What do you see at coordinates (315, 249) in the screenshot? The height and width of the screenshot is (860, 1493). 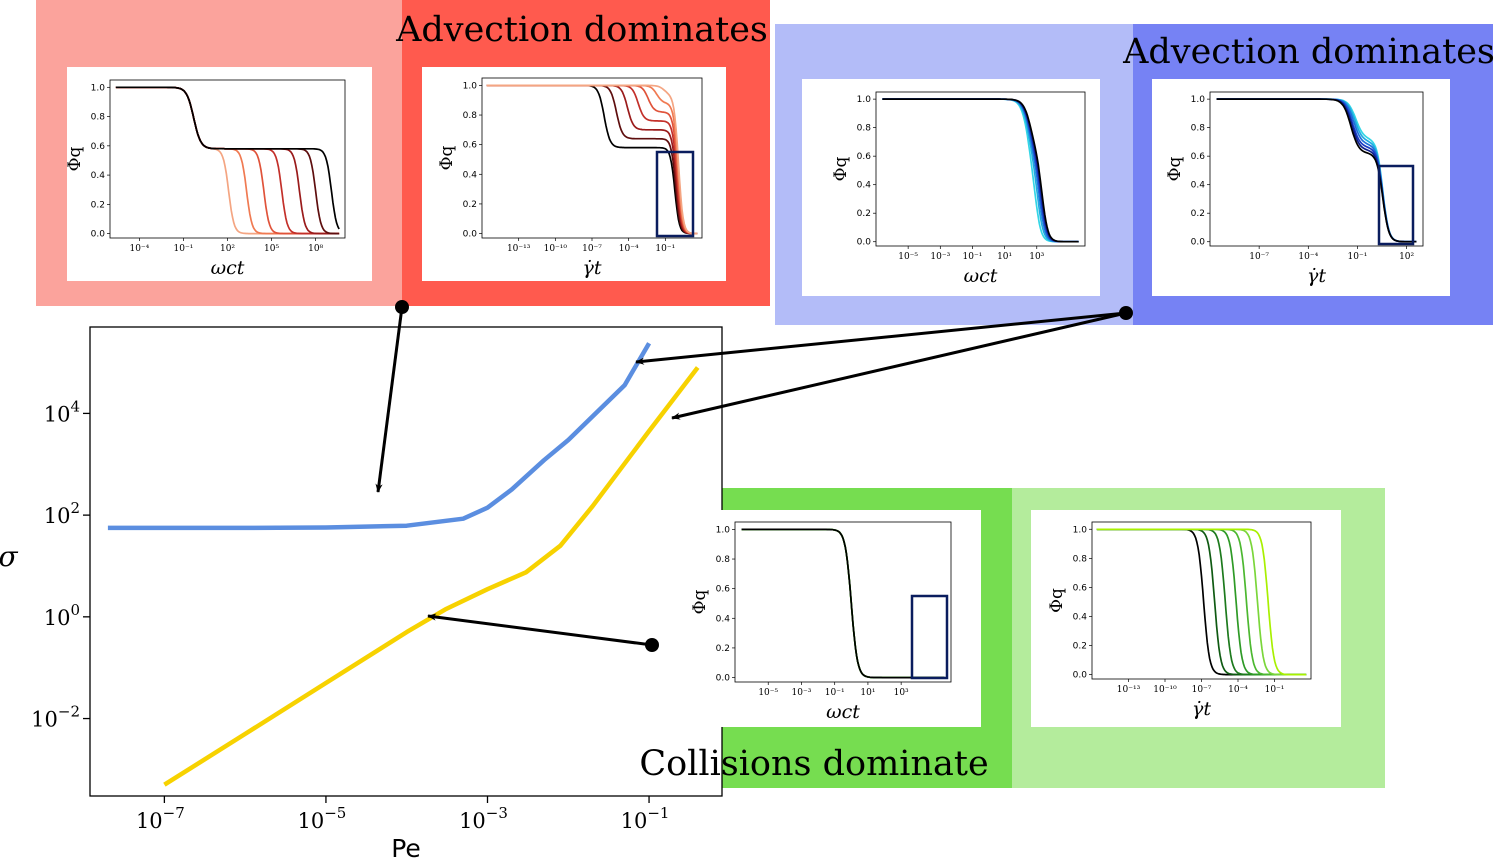 I see `inset-x-tick-label: 10⁸` at bounding box center [315, 249].